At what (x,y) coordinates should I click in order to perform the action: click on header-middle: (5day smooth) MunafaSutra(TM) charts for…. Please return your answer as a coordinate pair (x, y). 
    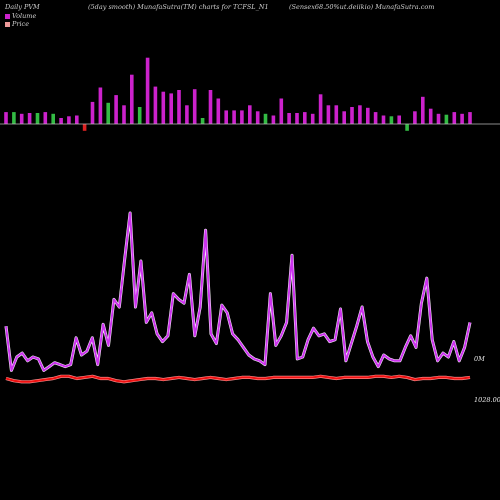
    Looking at the image, I should click on (178, 7).